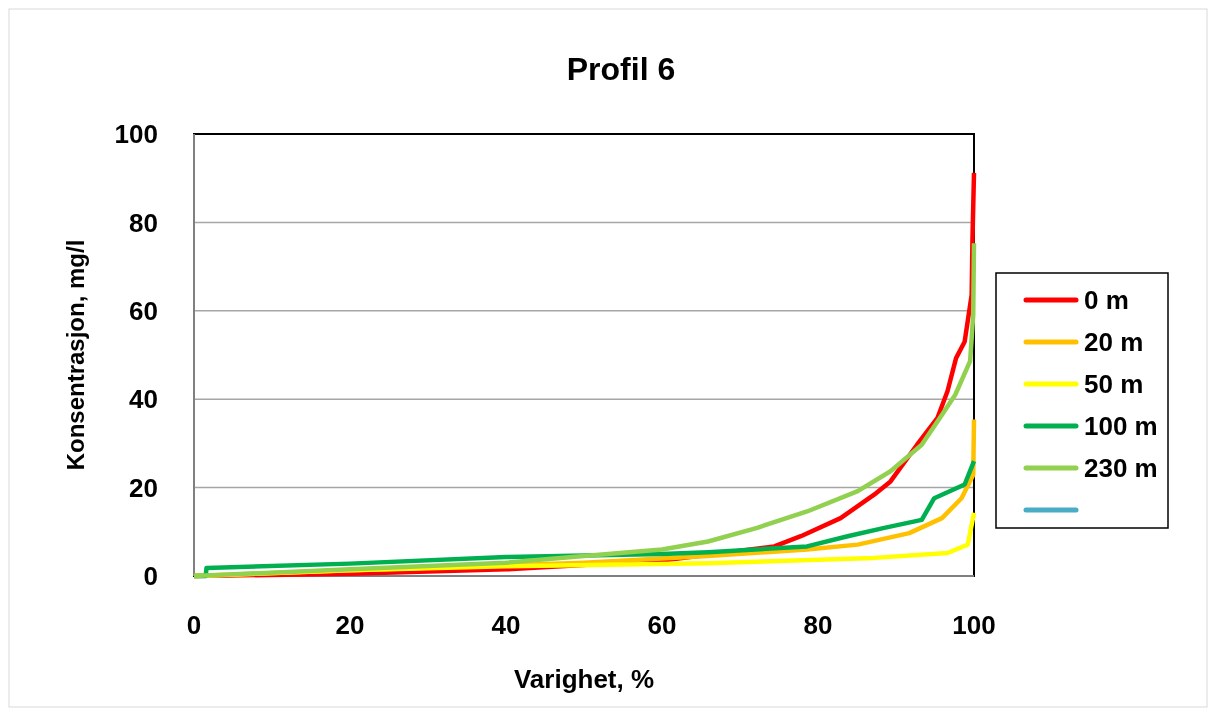  What do you see at coordinates (1106, 300) in the screenshot?
I see `legend-label: 0 m` at bounding box center [1106, 300].